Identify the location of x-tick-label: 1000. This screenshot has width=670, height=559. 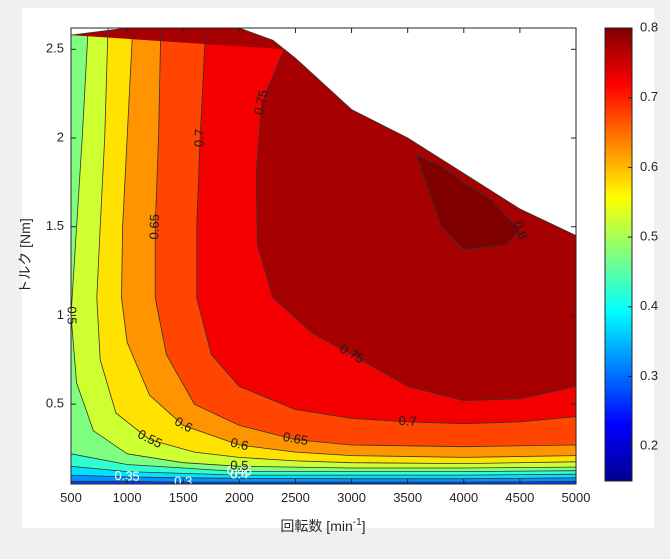
(127, 497).